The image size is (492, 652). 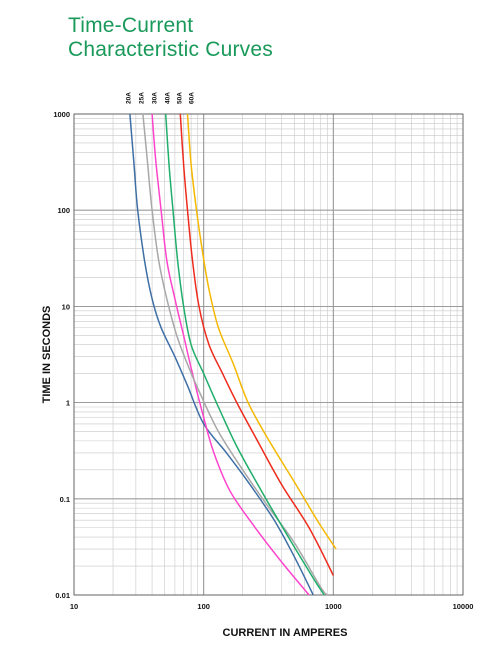 I want to click on y-tick-labels: 0.01 0.1 1 10 100 1000, so click(x=61, y=355).